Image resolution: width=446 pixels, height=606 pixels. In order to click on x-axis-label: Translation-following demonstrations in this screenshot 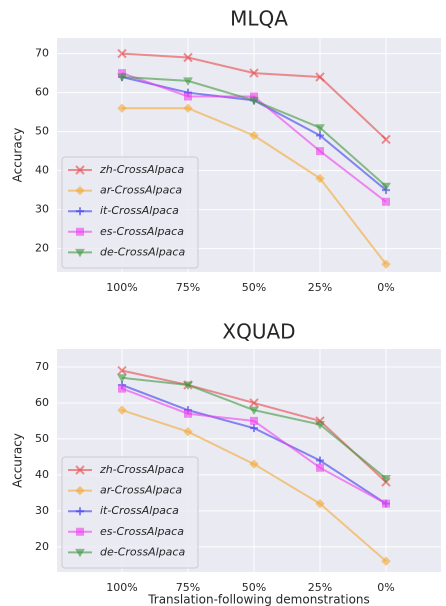, I will do `click(258, 599)`.